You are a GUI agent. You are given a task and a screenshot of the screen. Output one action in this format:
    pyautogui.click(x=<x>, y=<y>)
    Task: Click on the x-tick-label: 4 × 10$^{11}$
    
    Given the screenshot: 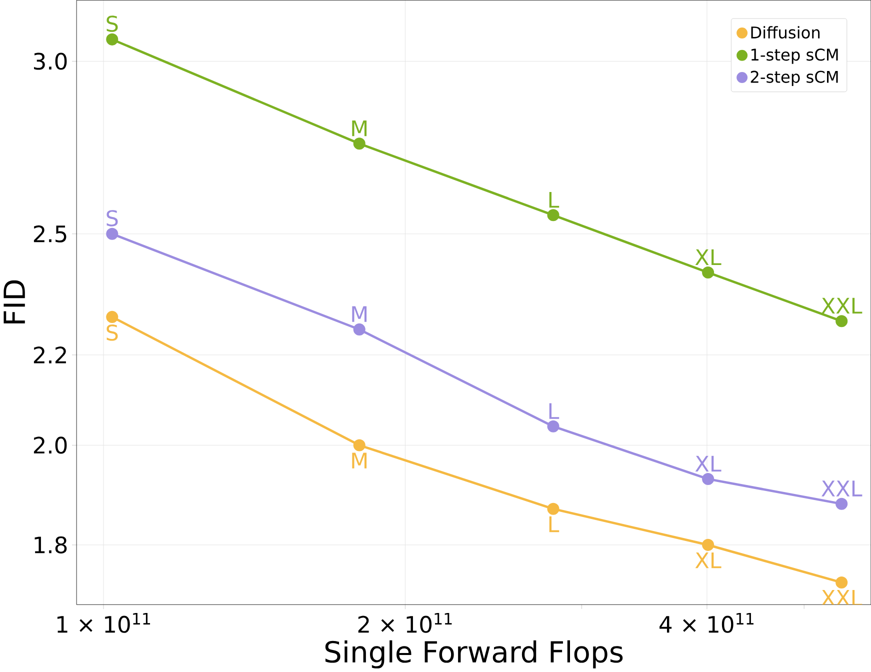 What is the action you would take?
    pyautogui.click(x=707, y=622)
    